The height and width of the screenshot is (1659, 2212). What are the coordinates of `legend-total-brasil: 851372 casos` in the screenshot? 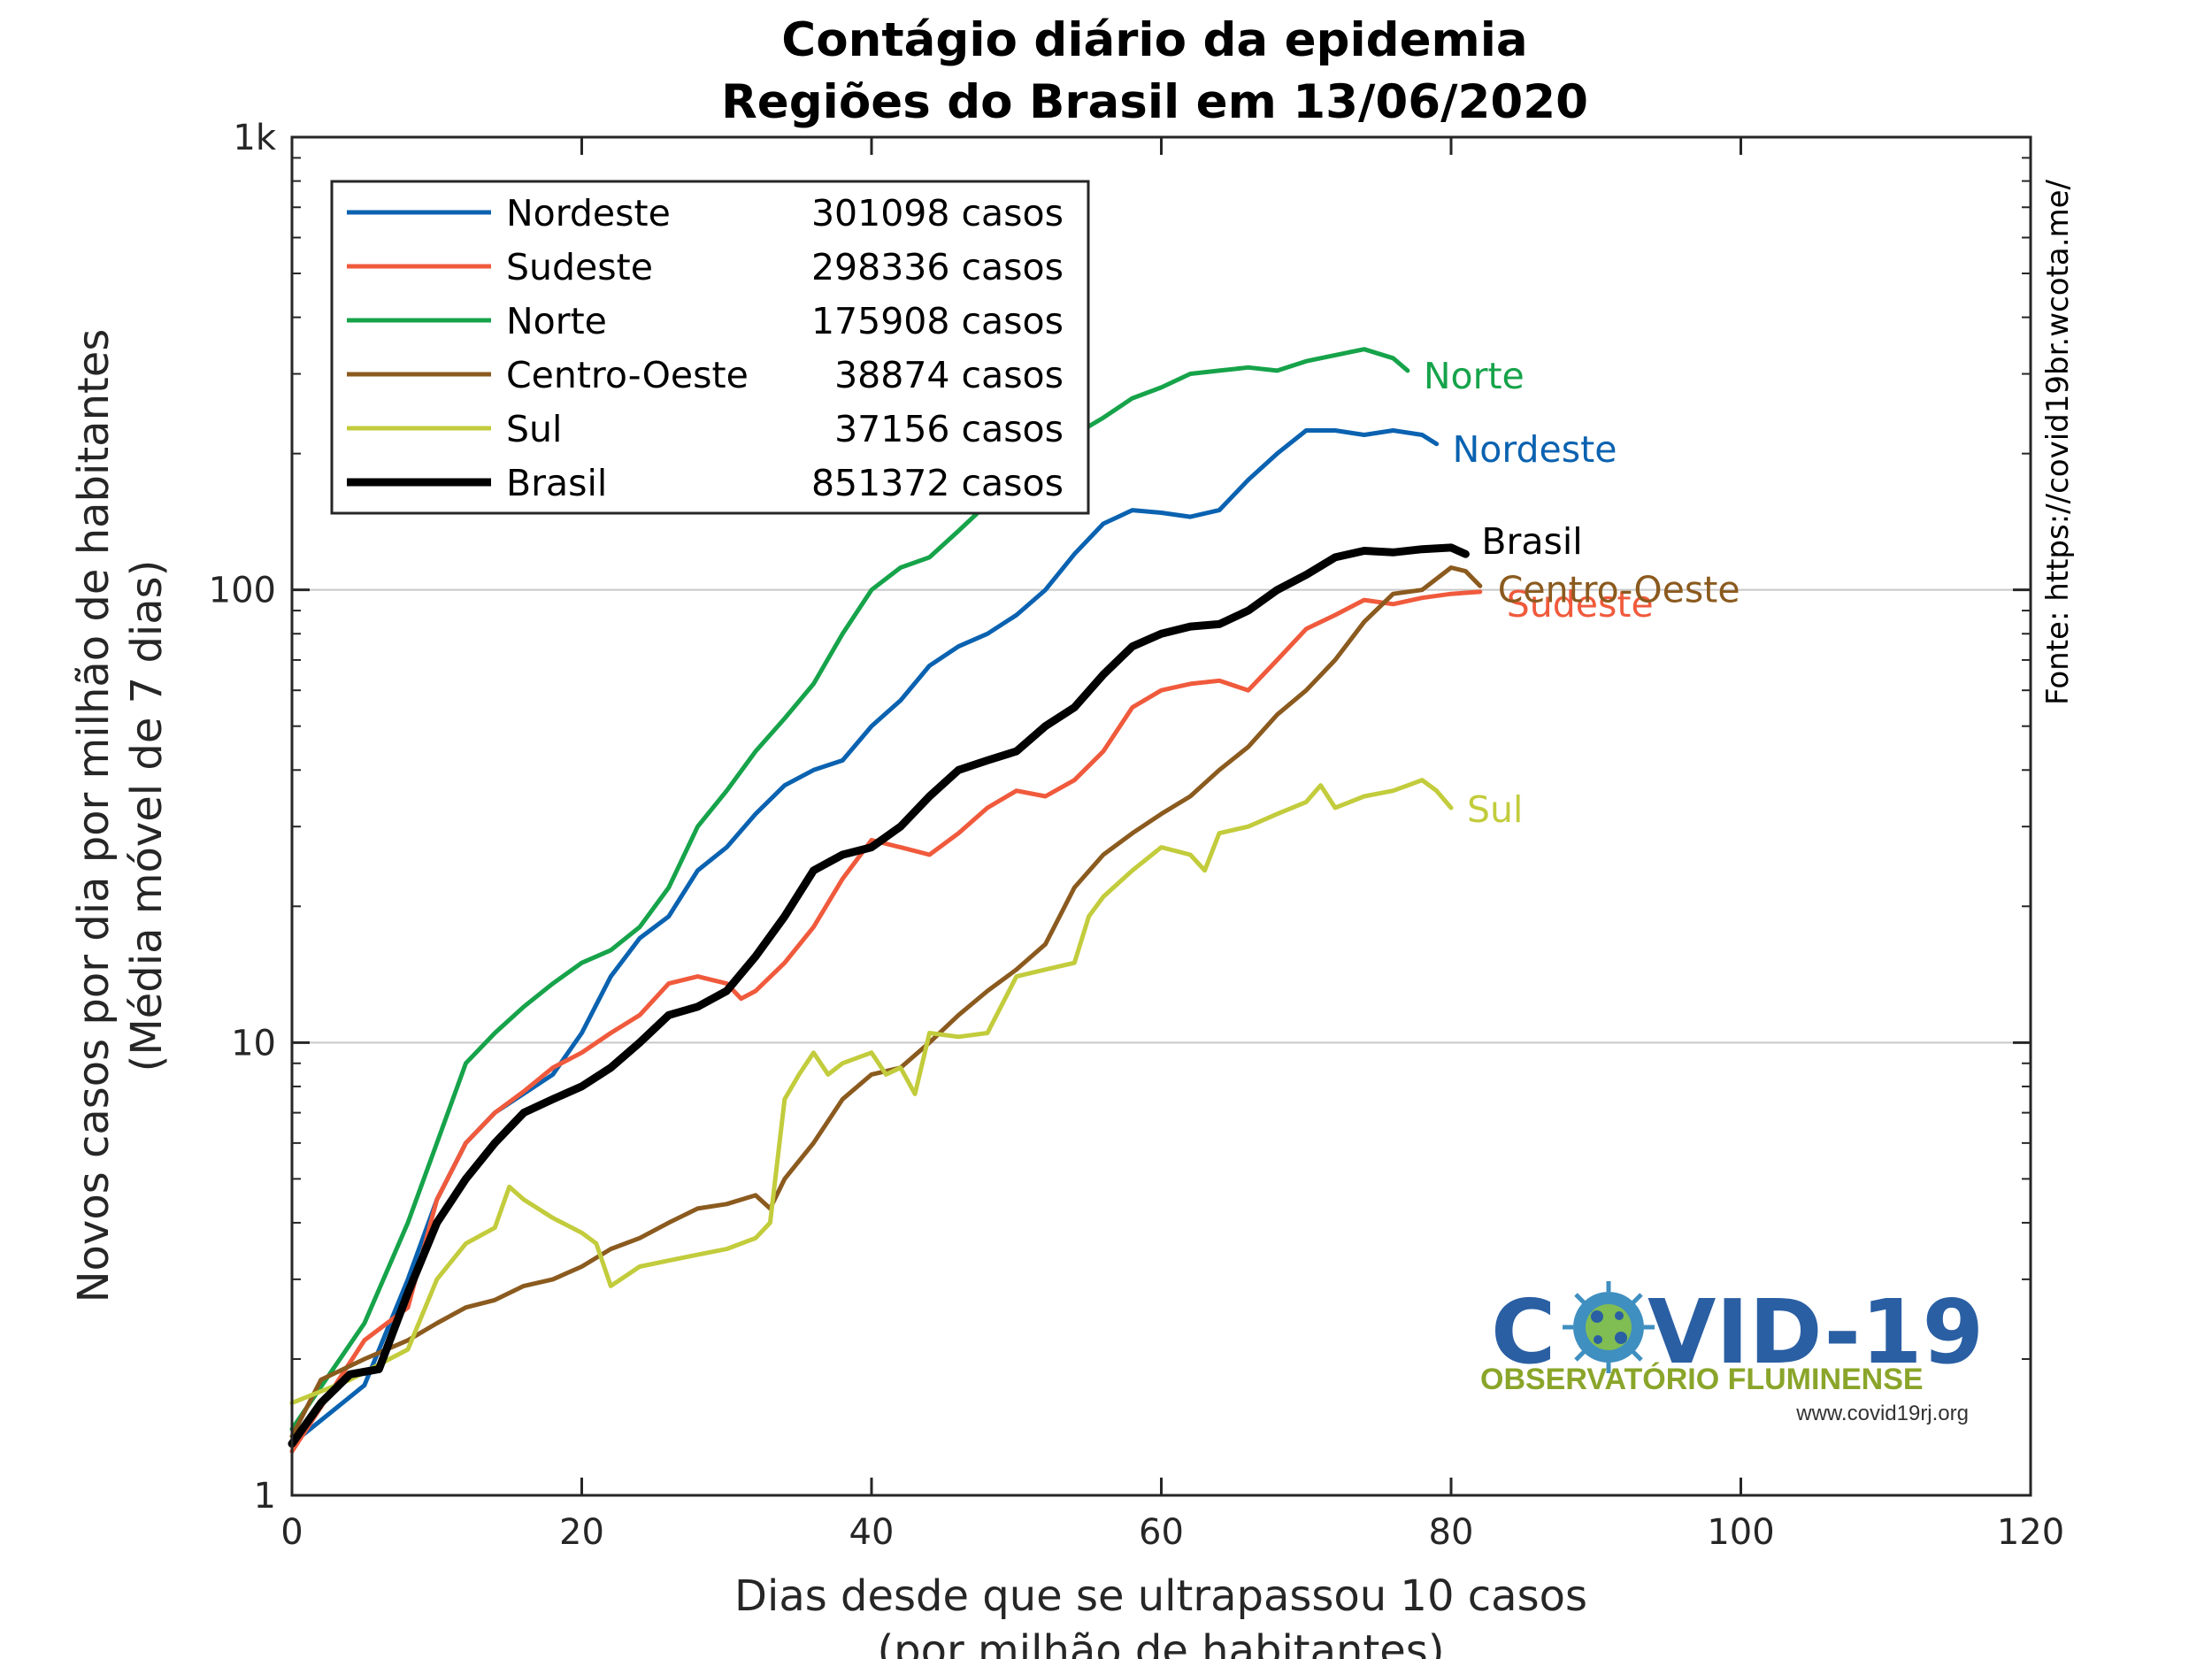 It's located at (938, 483).